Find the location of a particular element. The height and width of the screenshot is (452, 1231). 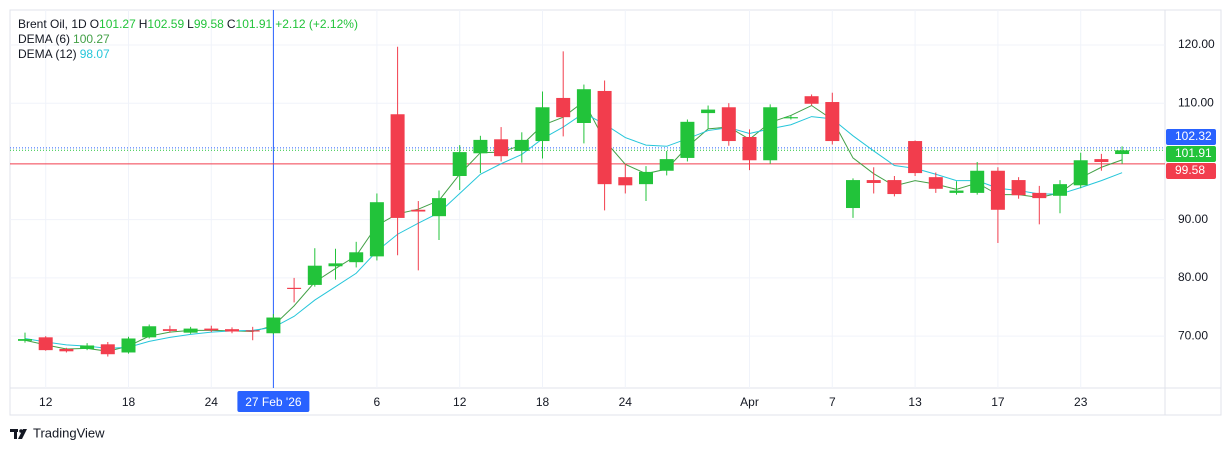

y-tick-label: 120.00 is located at coordinates (1196, 44).